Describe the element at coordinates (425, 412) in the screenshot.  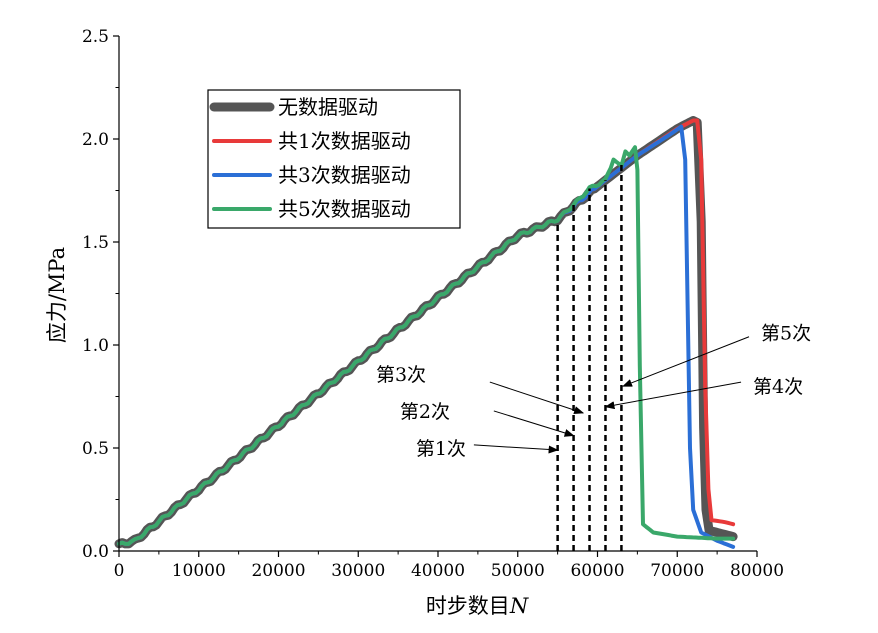
I see `annotation-label-2: 第2次` at that location.